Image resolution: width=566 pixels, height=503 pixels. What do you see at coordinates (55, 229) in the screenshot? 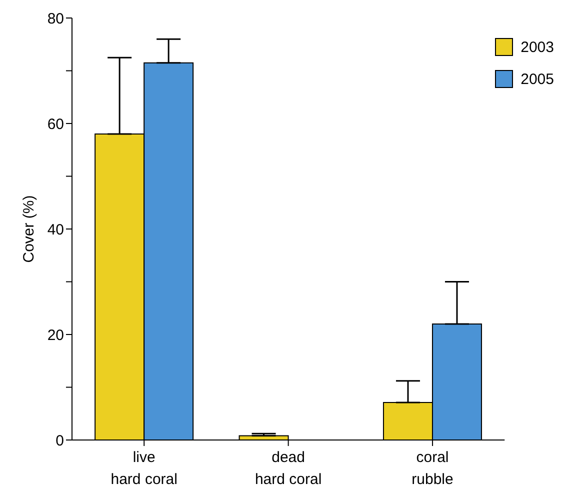
I see `y-tick-label: 40` at bounding box center [55, 229].